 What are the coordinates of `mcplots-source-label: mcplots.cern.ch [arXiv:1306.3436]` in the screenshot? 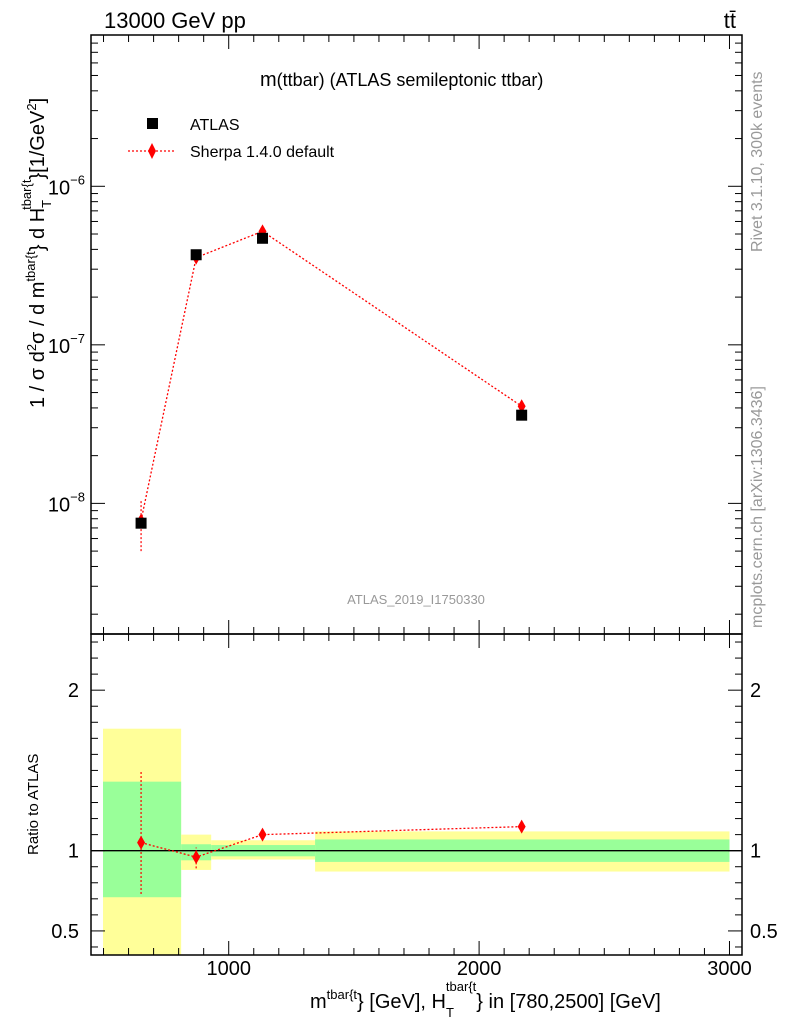 It's located at (757, 507).